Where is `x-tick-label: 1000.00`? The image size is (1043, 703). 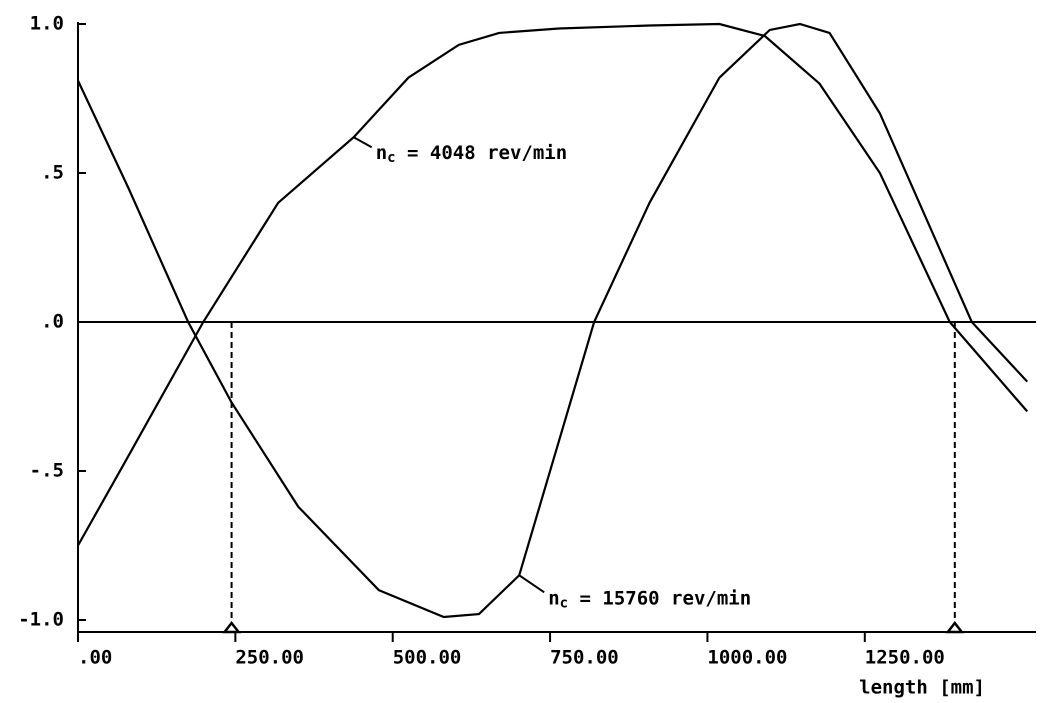 x-tick-label: 1000.00 is located at coordinates (747, 658).